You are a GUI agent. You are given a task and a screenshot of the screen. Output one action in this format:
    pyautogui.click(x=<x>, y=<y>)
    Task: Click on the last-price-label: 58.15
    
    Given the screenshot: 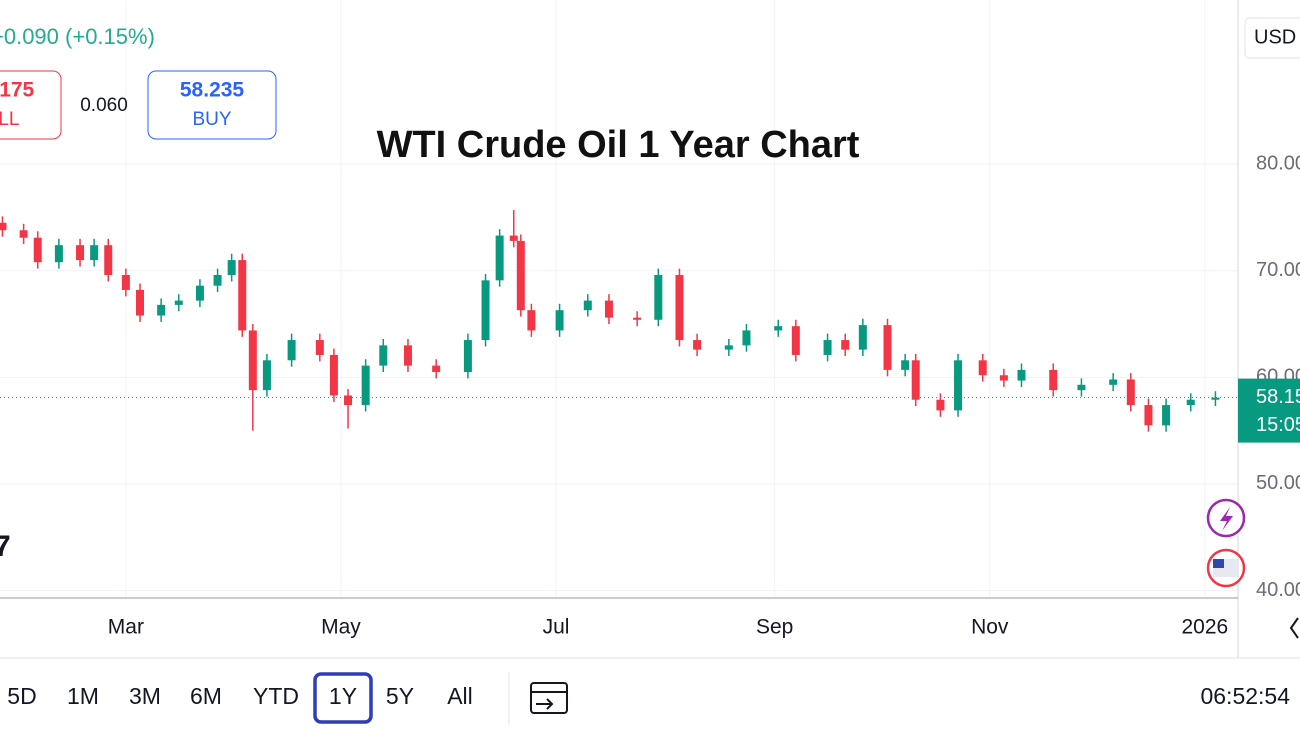 What is the action you would take?
    pyautogui.click(x=1278, y=397)
    